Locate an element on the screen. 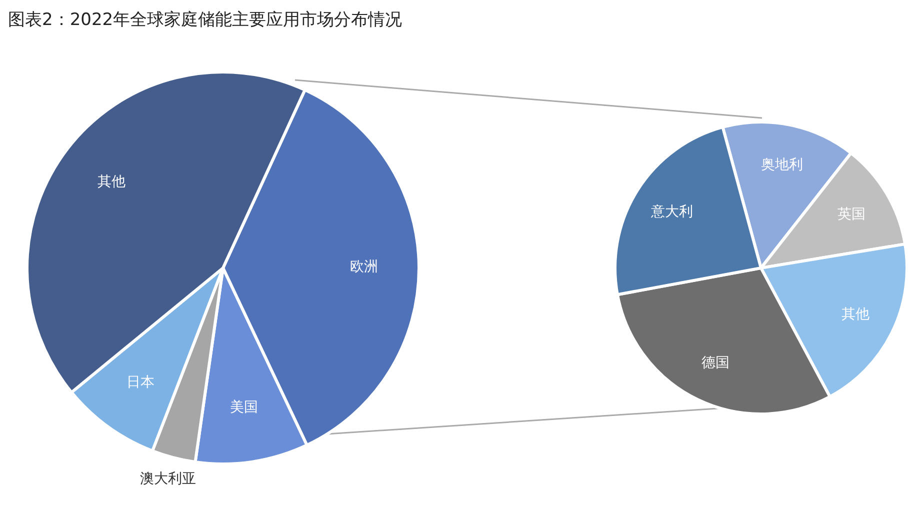 Image resolution: width=917 pixels, height=522 pixels. slice-label: 德国 is located at coordinates (715, 362).